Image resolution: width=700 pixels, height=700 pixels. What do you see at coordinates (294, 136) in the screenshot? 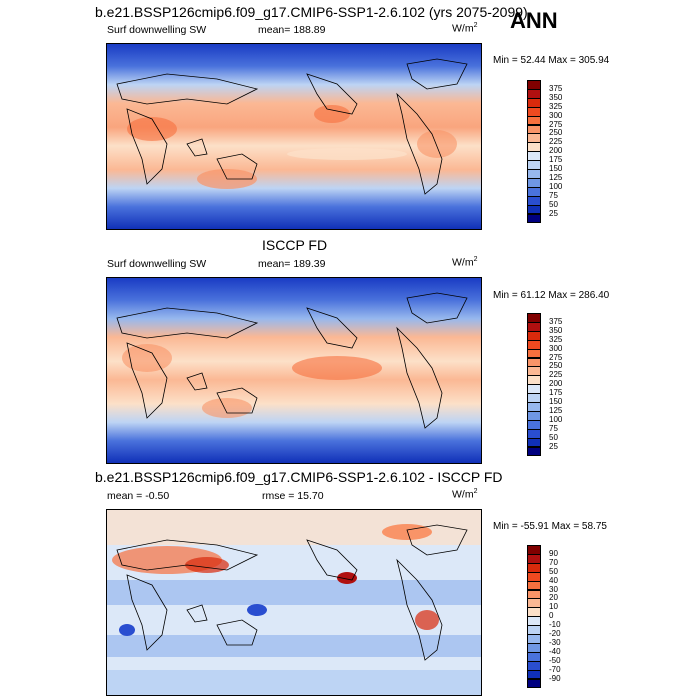
I see `panel-1-map` at bounding box center [294, 136].